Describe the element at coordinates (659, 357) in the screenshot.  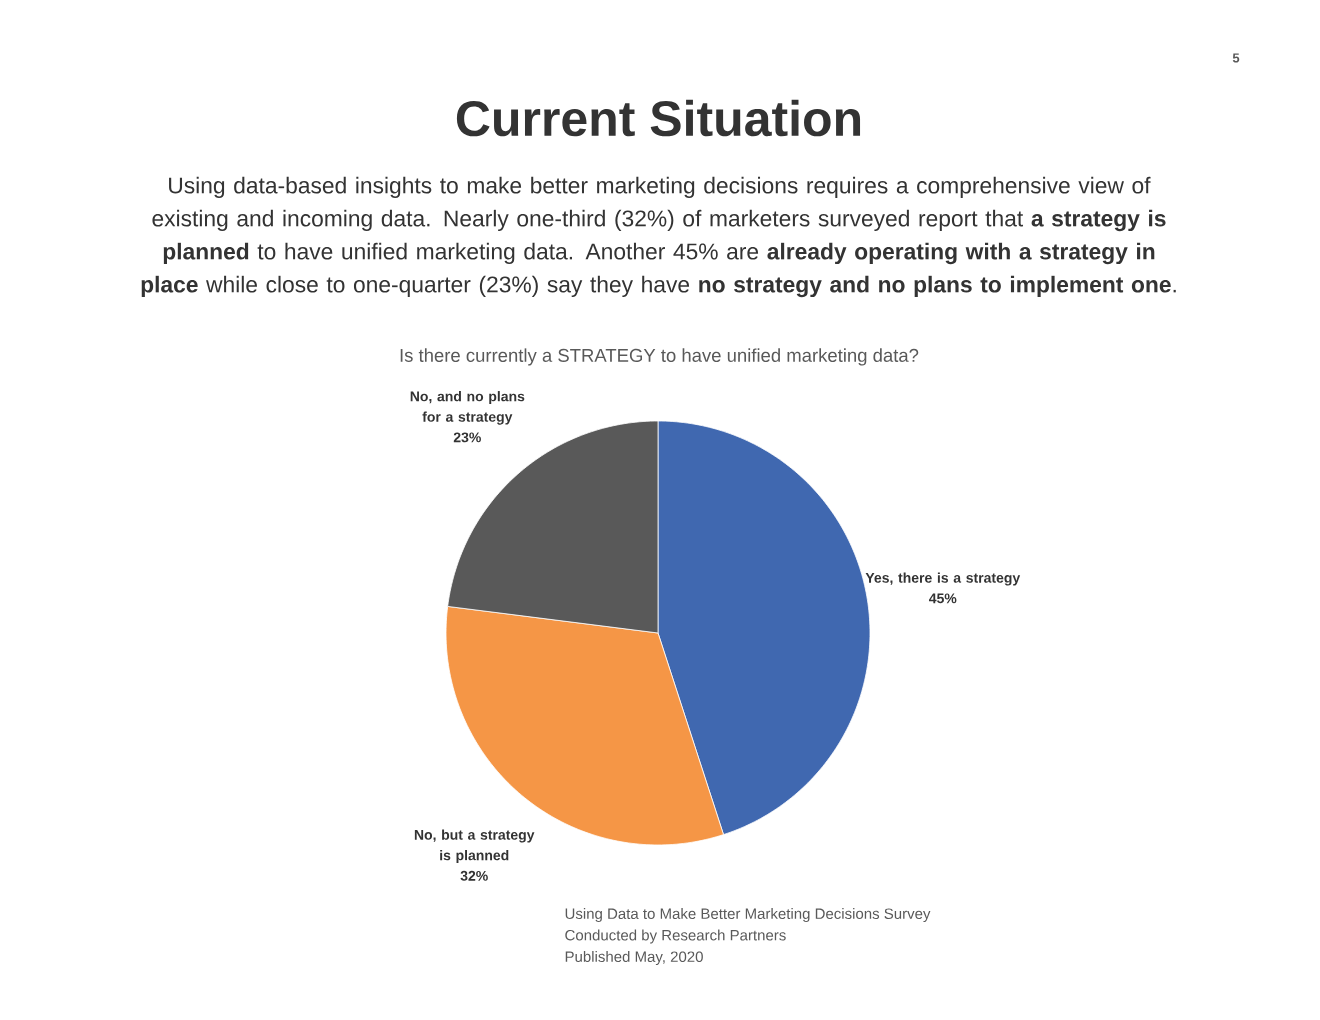
I see `text: Is there currently a STRATEGY to have unified marketing data?` at that location.